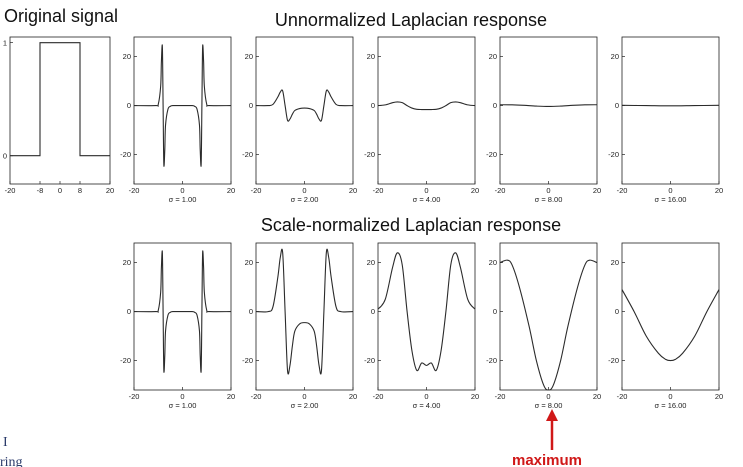  What do you see at coordinates (543, 120) in the screenshot?
I see `chart-panel-5: -20 0 20 20 0 -20 σ = 8.00` at bounding box center [543, 120].